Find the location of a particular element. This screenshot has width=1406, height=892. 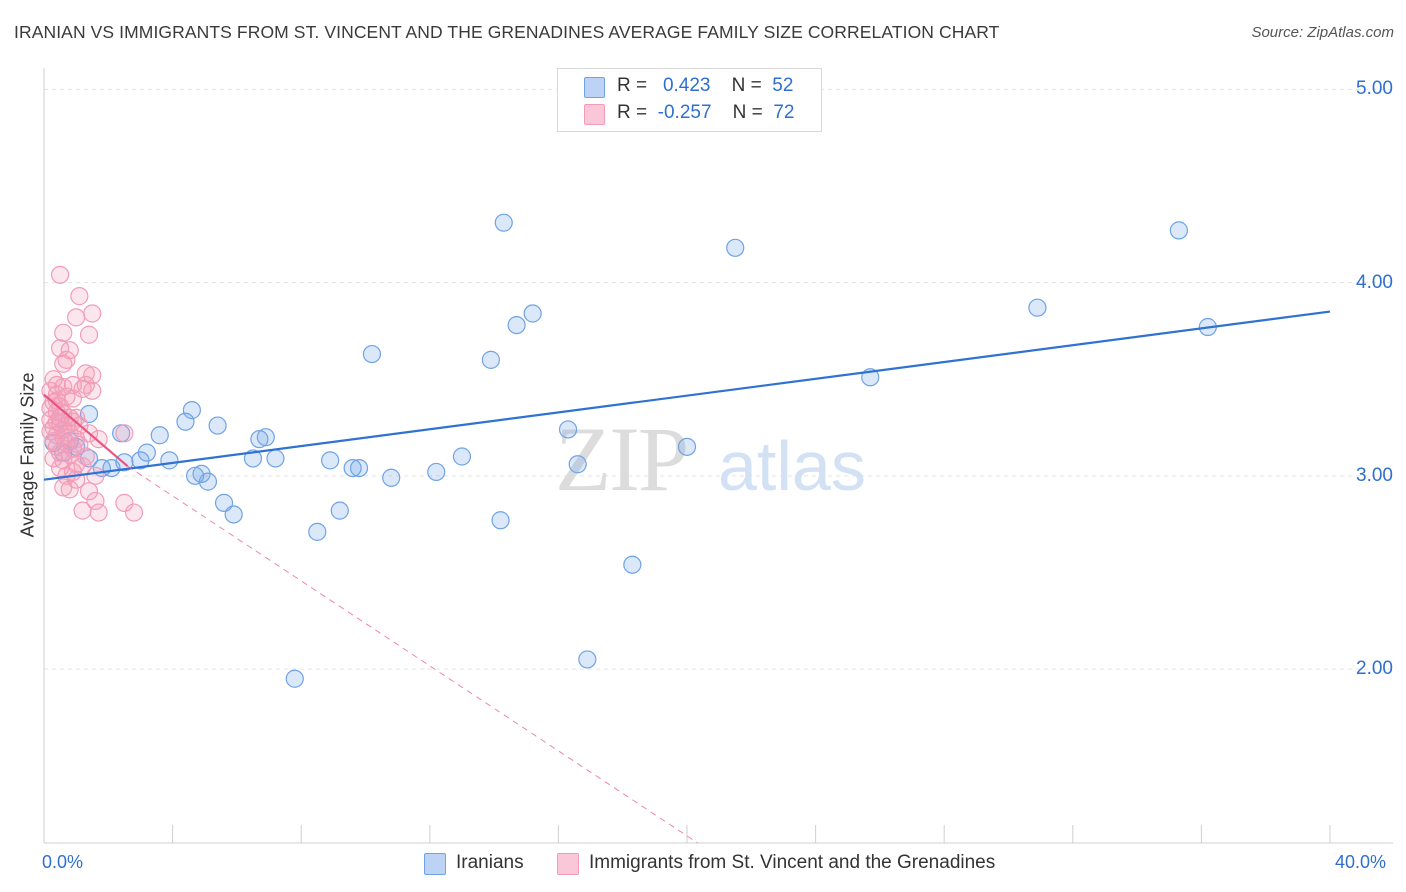

n-value-immigrants: 72 is located at coordinates (784, 112).